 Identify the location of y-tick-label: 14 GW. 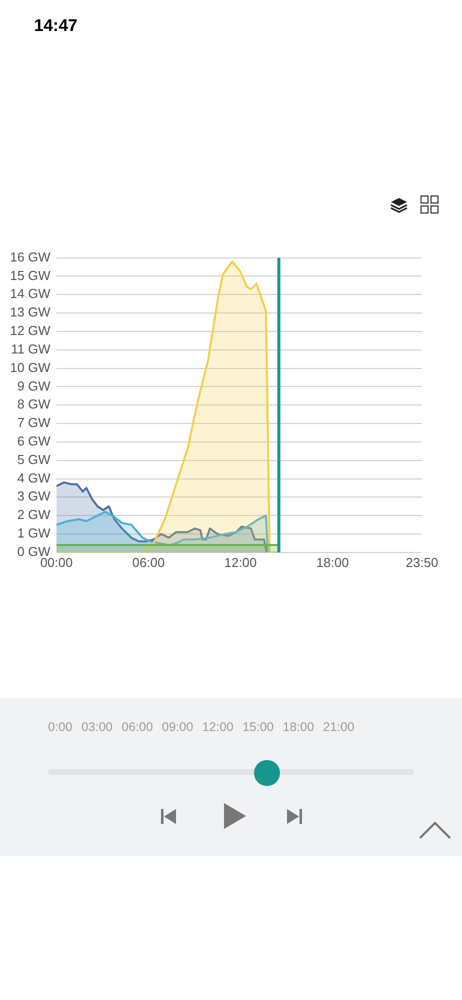
(31, 294).